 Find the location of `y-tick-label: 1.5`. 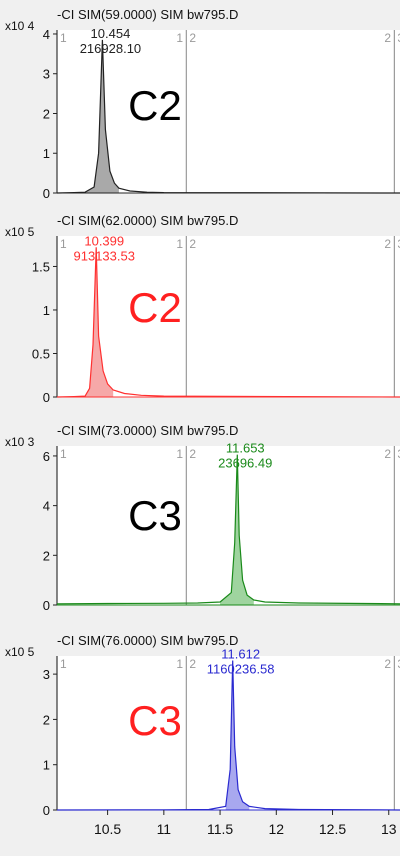

y-tick-label: 1.5 is located at coordinates (41, 266).